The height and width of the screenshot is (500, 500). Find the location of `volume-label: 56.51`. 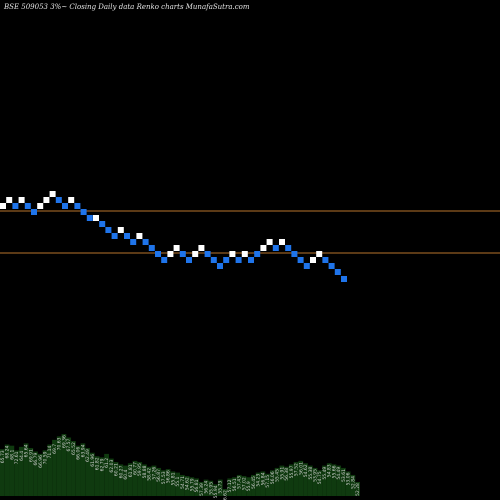

volume-label: 56.51 is located at coordinates (235, 484).